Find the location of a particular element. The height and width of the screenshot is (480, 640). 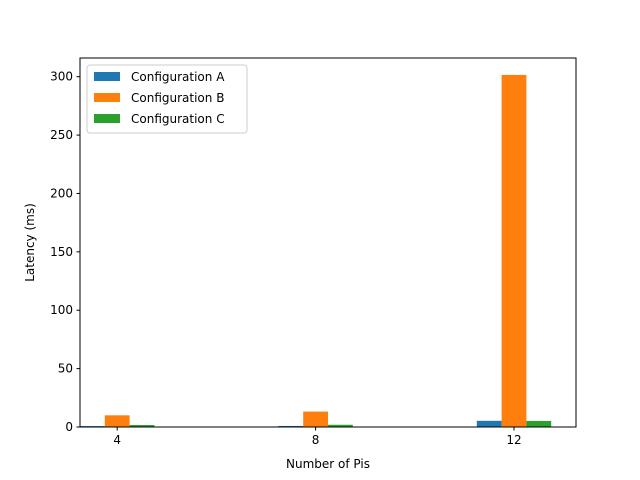

y-tick-label: 250 is located at coordinates (61, 135).